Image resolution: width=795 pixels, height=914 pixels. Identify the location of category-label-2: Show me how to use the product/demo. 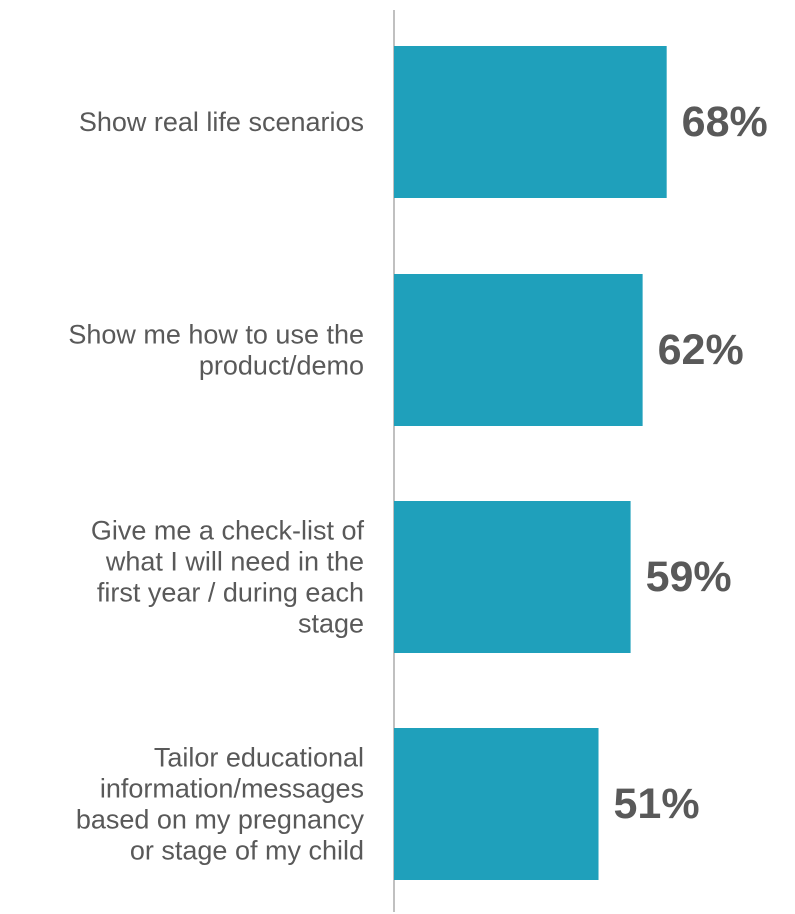
(216, 350).